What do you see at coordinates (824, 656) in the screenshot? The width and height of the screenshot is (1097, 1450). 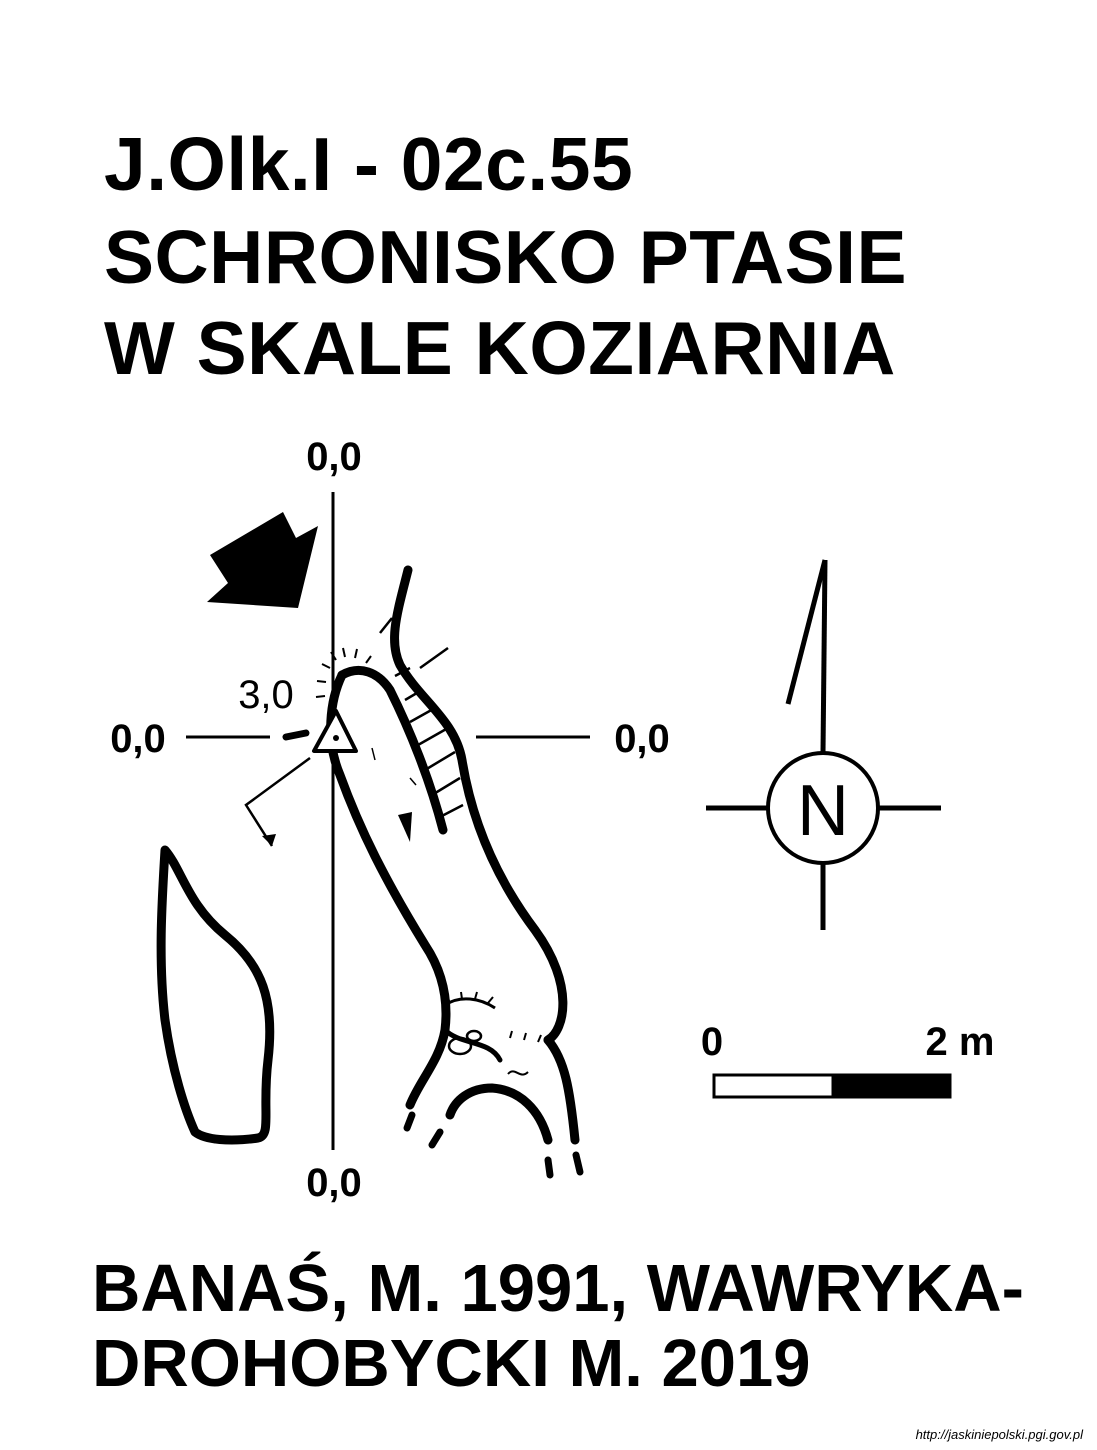 I see `compass-north-line` at bounding box center [824, 656].